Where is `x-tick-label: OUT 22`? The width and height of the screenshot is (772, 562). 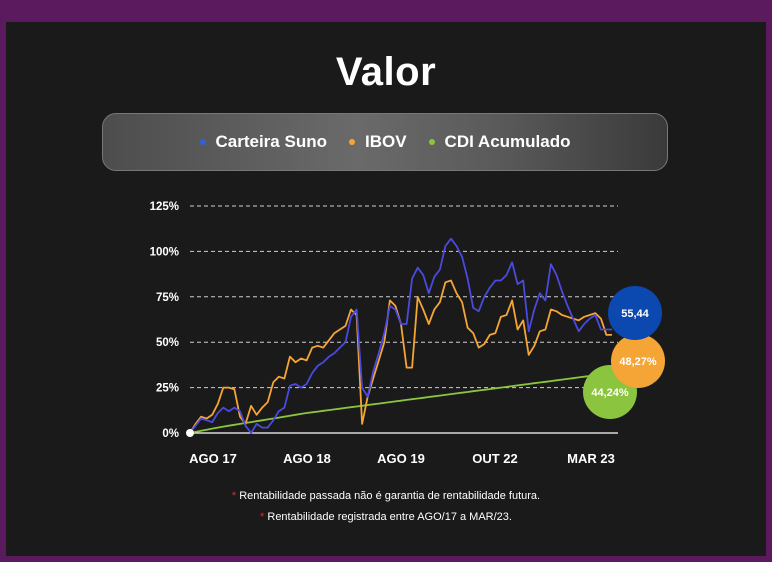
x-tick-label: OUT 22 is located at coordinates (495, 458).